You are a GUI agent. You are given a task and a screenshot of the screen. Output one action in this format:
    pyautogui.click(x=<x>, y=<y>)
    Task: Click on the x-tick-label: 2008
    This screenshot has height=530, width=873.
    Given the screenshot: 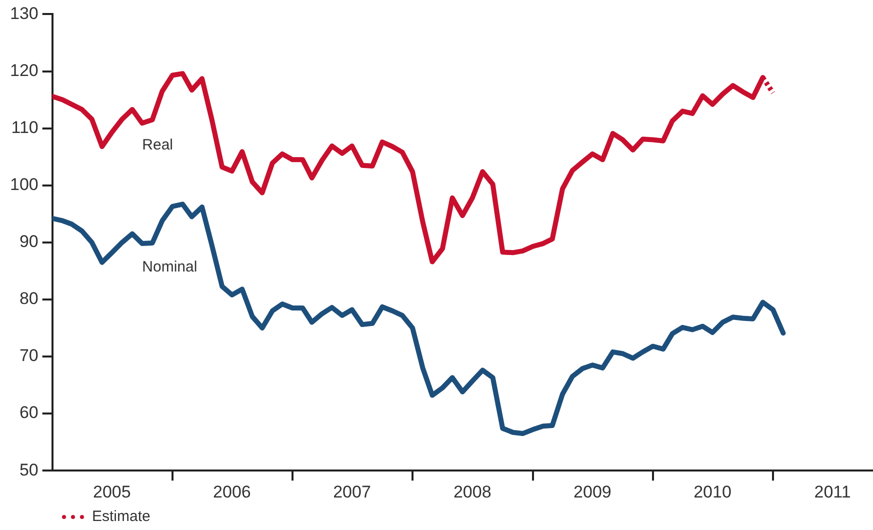 What is the action you would take?
    pyautogui.click(x=472, y=492)
    